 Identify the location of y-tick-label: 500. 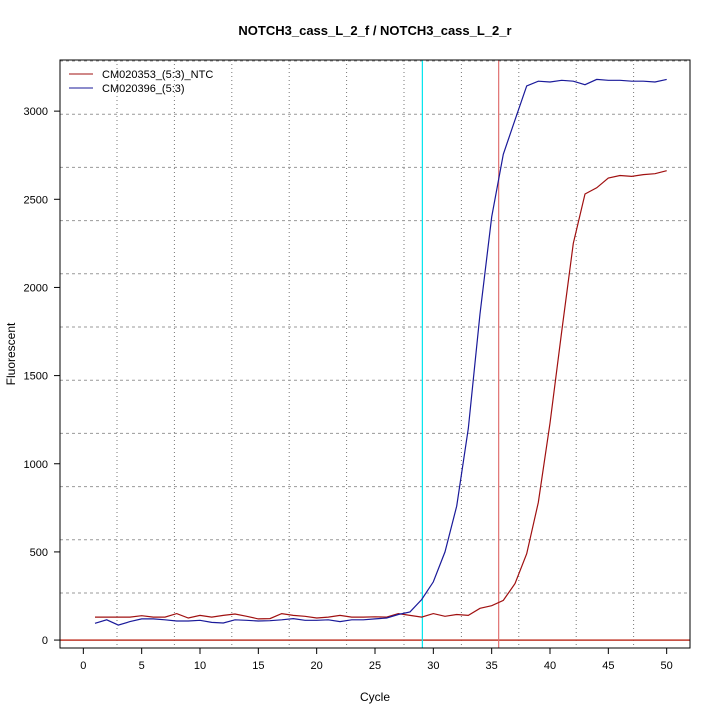
(39, 553).